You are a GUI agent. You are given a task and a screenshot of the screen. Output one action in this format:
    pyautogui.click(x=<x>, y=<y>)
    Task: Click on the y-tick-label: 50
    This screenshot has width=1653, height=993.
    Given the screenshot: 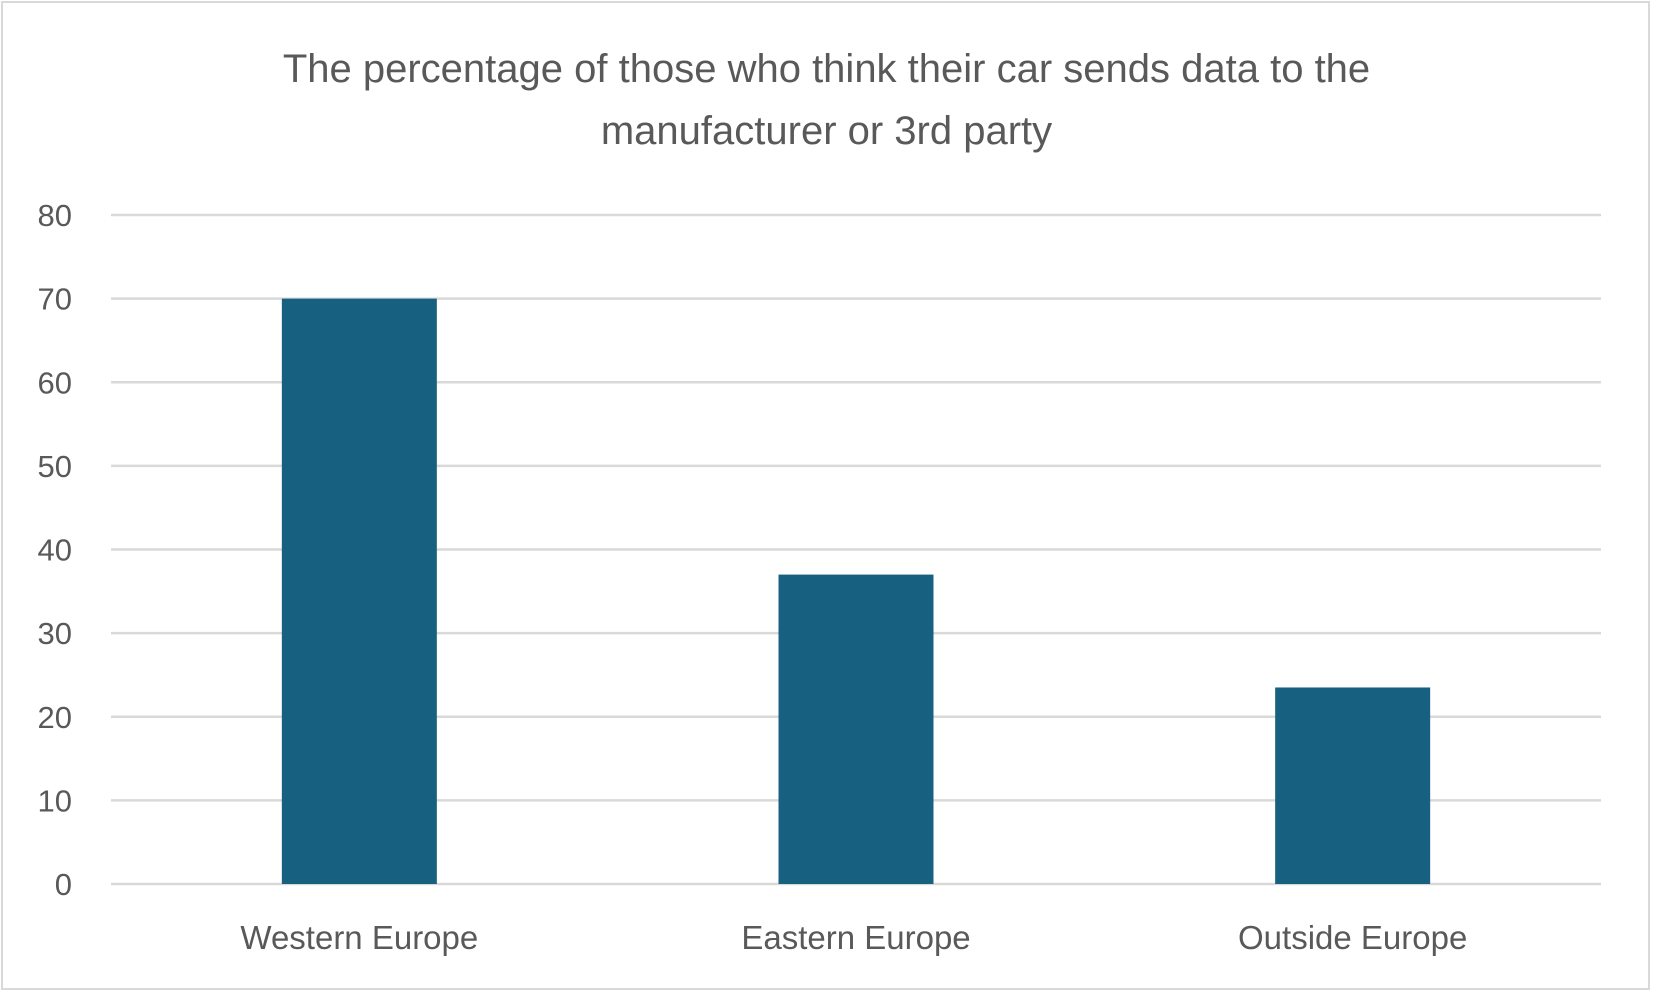 What is the action you would take?
    pyautogui.click(x=55, y=466)
    